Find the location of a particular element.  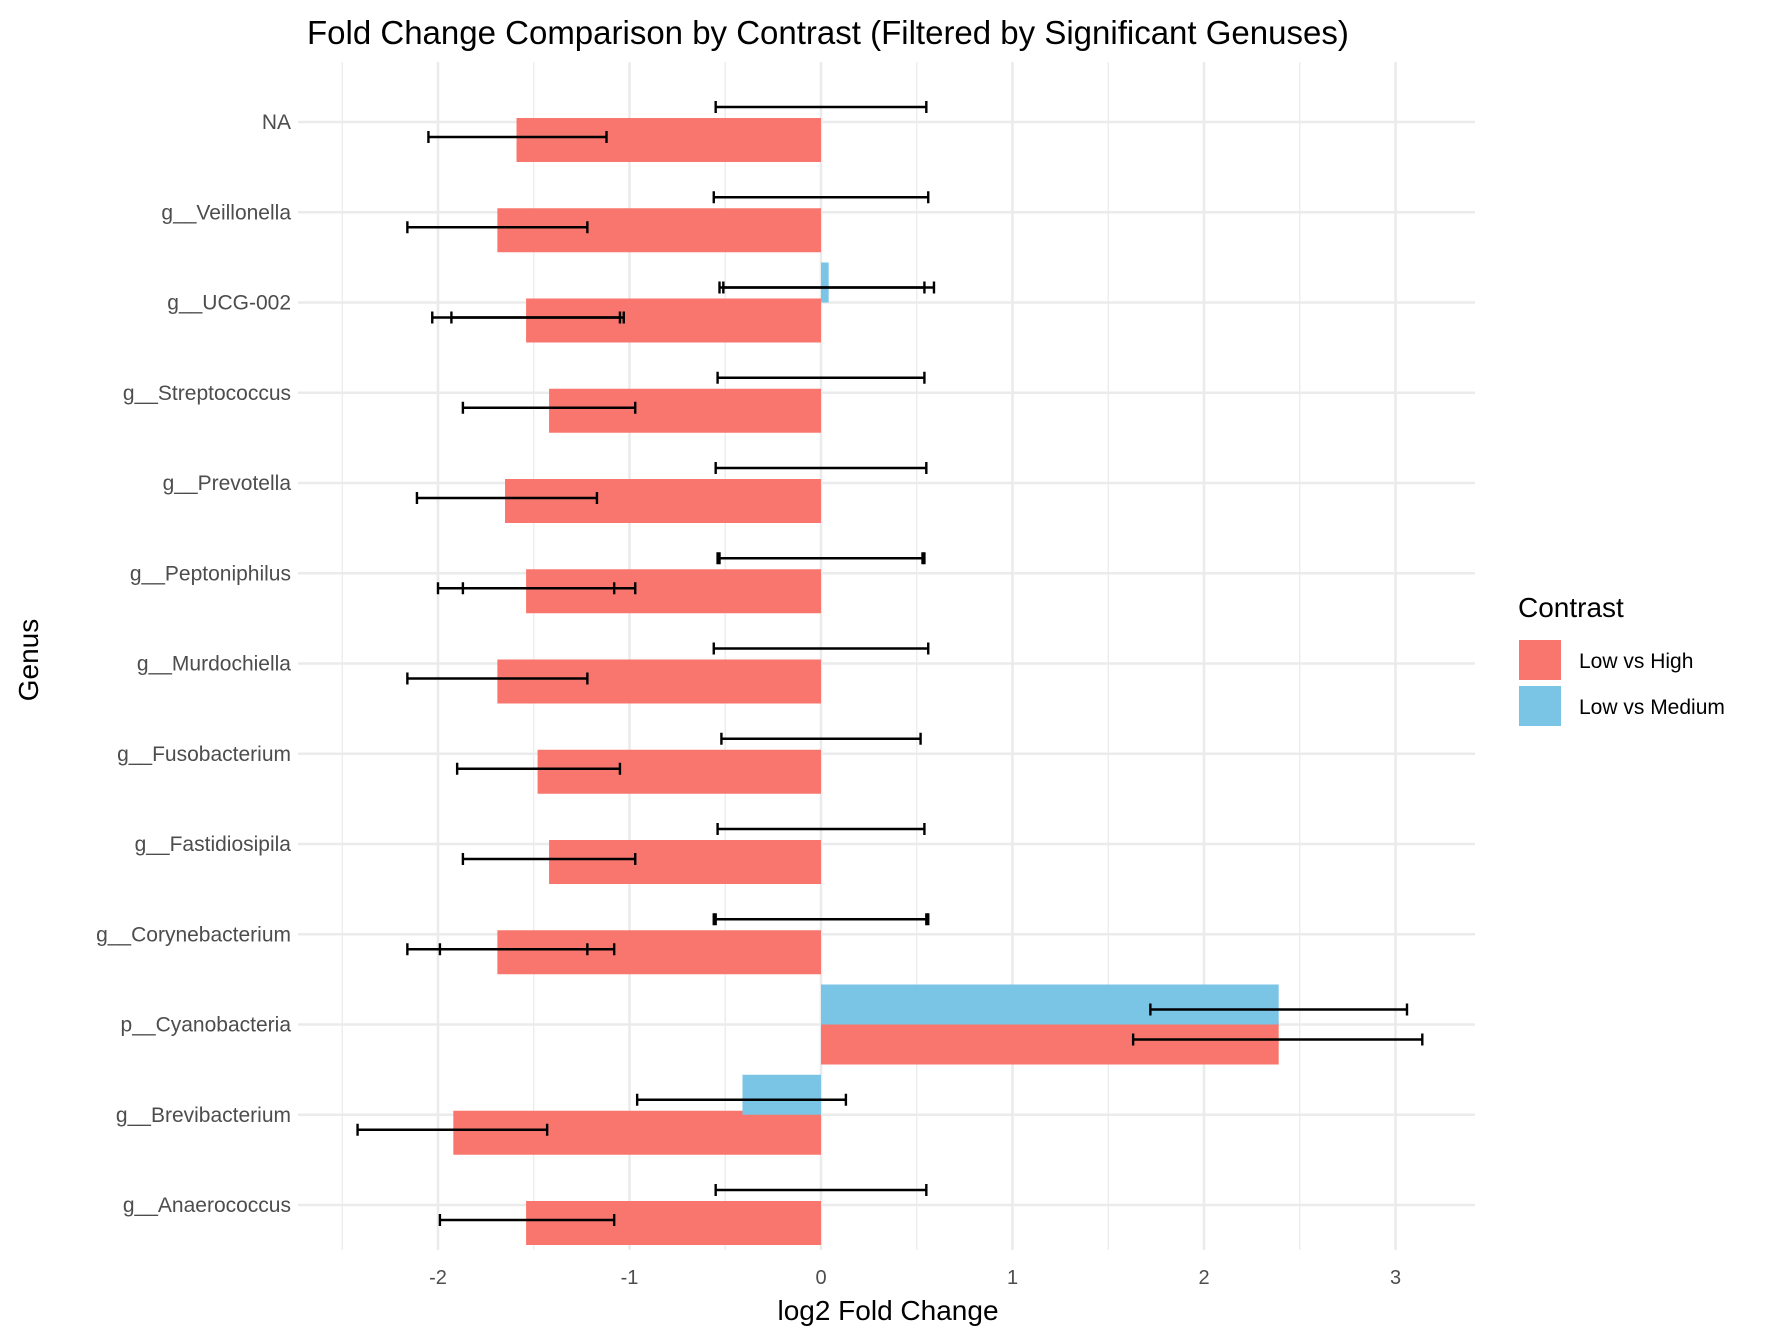

legend-label: Low vs Medium is located at coordinates (1652, 707).